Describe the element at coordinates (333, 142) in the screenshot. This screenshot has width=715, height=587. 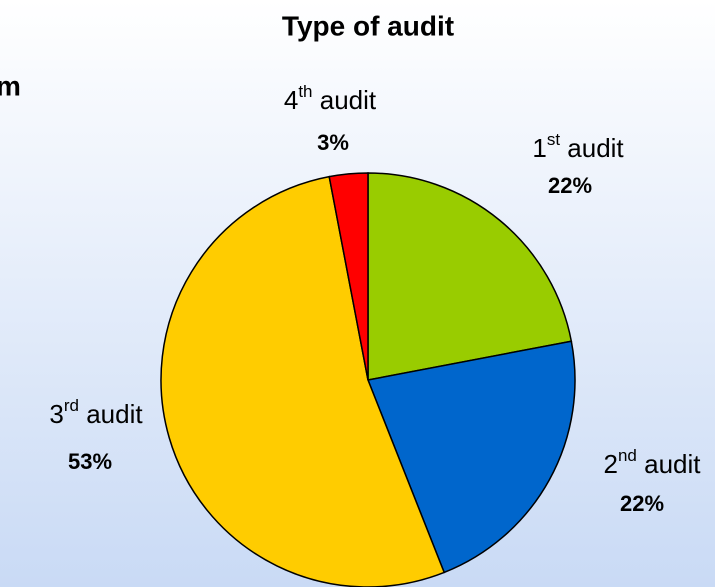
I see `slice-value-label: 3%` at that location.